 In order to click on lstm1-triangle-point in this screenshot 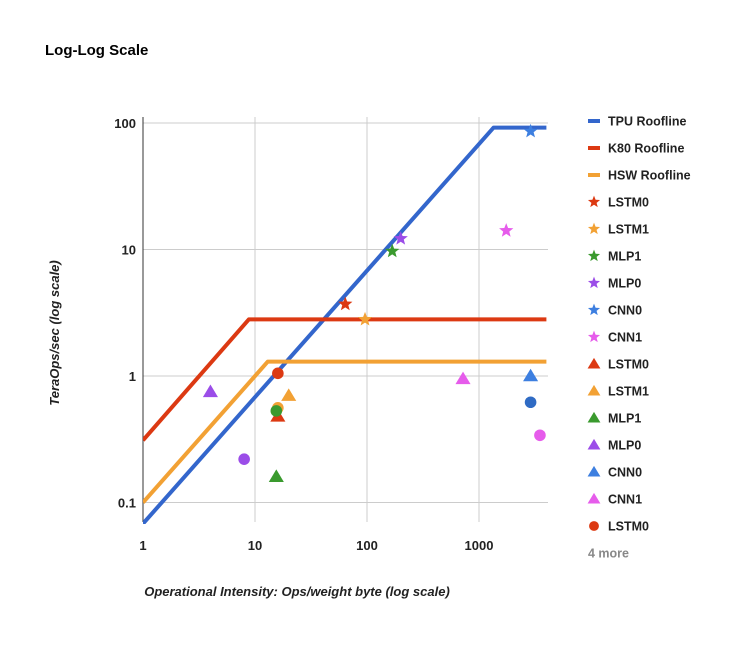, I will do `click(289, 394)`.